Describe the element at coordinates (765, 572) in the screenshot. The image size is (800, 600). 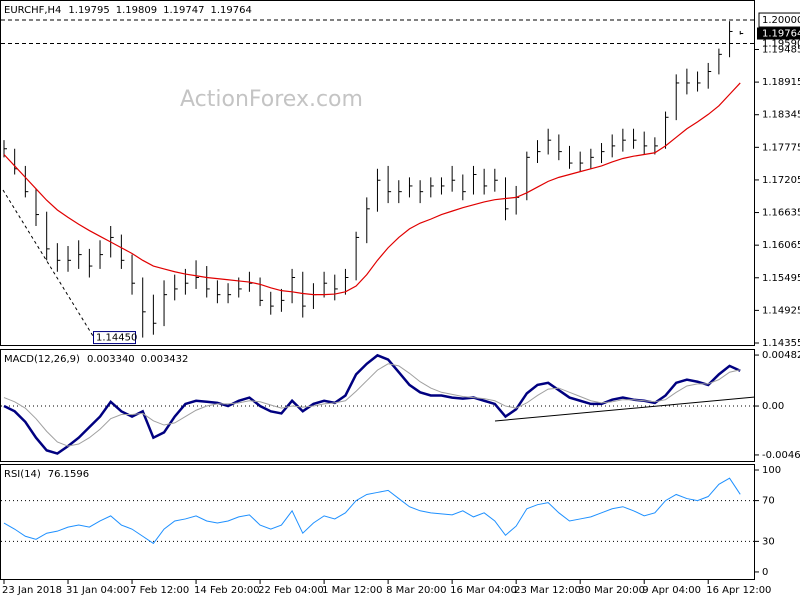
I see `y-tick-label: 0` at that location.